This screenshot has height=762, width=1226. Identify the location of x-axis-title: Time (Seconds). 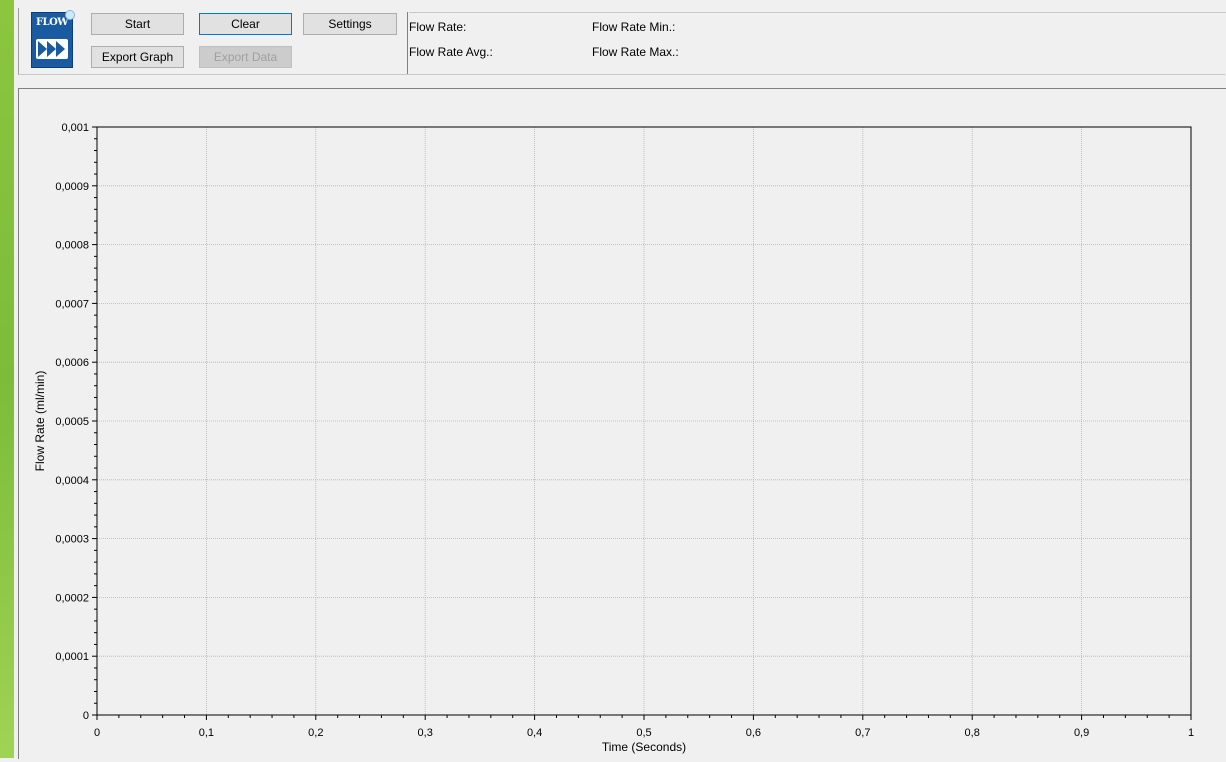
(644, 747).